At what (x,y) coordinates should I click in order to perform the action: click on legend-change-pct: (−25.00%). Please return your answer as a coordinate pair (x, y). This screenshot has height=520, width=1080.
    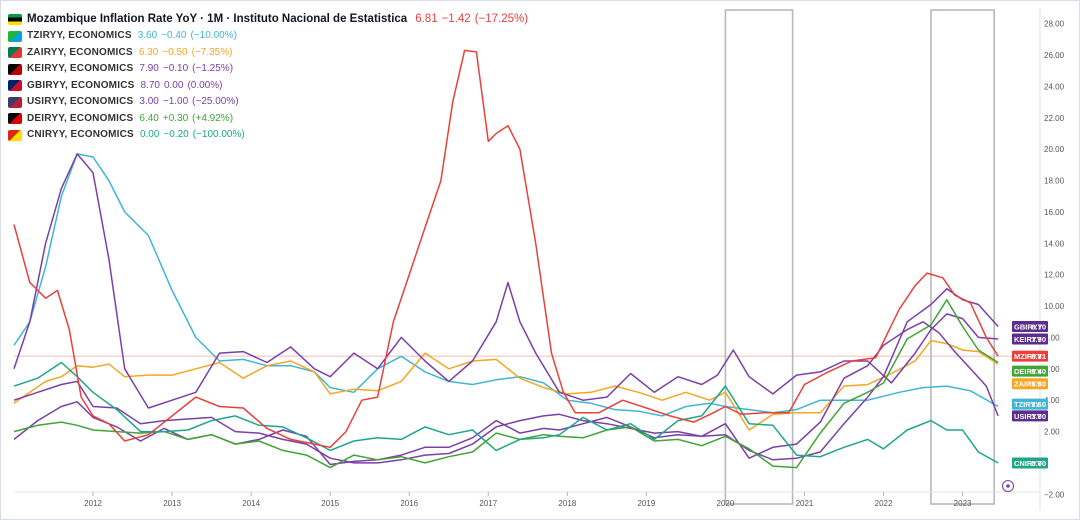
    Looking at the image, I should click on (215, 101).